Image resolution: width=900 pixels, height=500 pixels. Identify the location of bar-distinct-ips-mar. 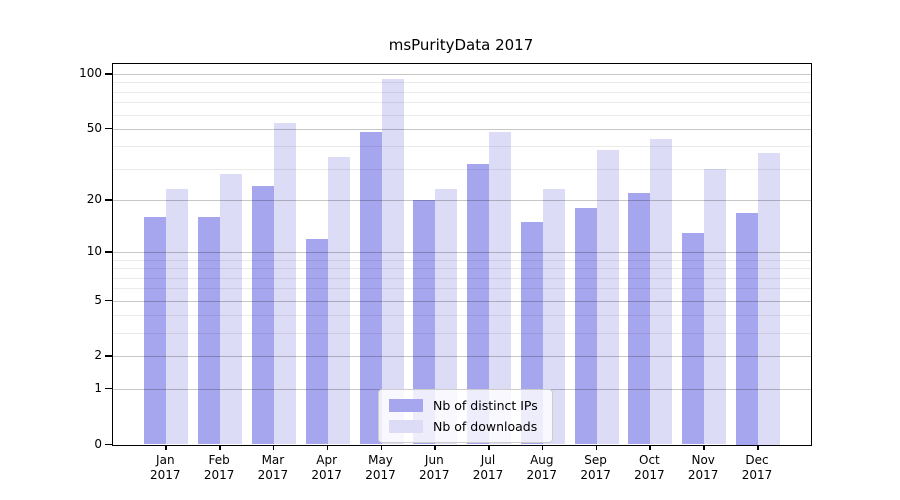
(262, 315).